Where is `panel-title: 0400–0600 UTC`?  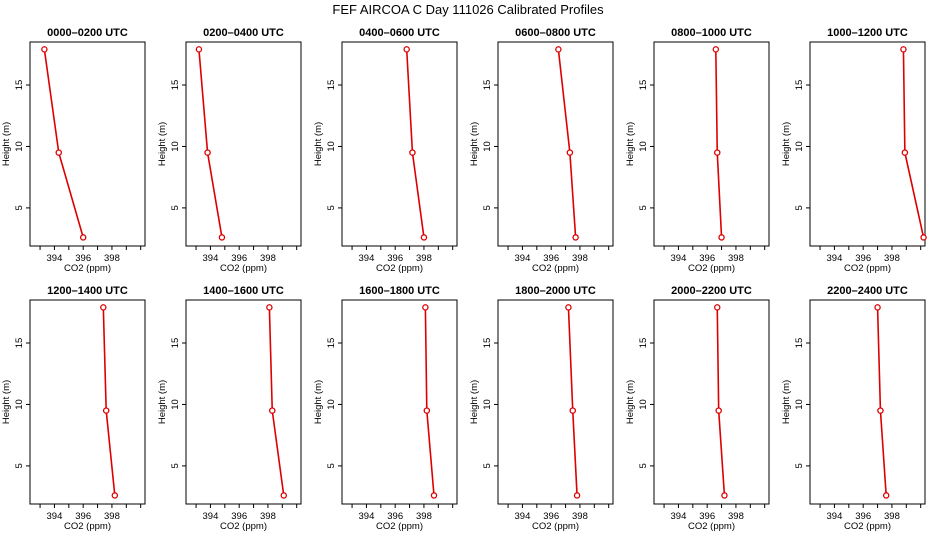 panel-title: 0400–0600 UTC is located at coordinates (399, 33).